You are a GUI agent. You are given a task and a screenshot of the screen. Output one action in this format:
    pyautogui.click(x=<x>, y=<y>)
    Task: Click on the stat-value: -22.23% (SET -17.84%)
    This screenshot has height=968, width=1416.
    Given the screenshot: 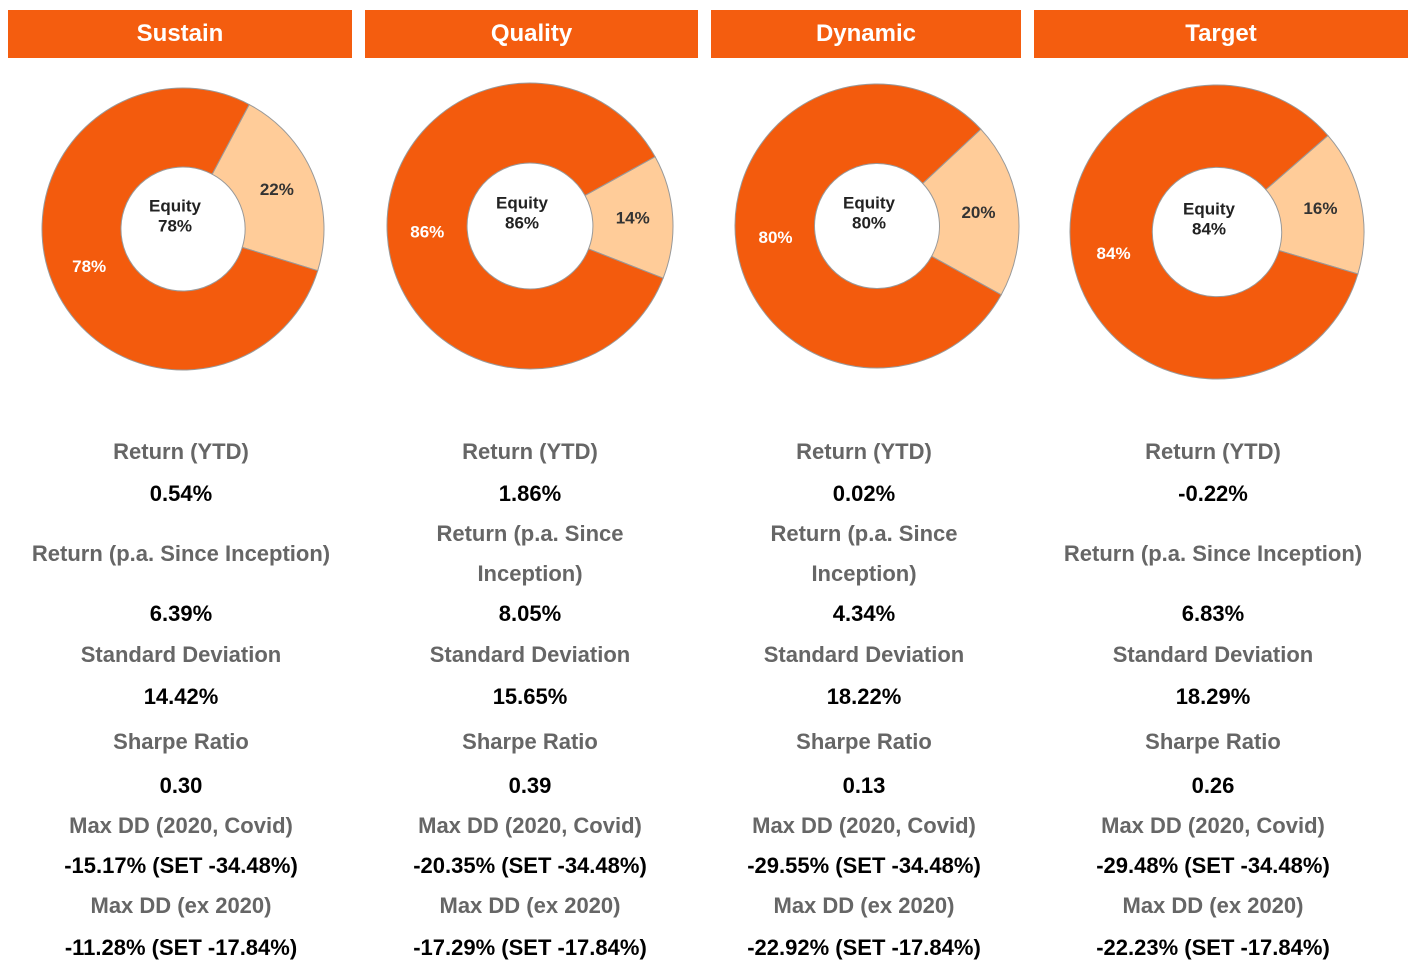 What is the action you would take?
    pyautogui.click(x=1213, y=947)
    